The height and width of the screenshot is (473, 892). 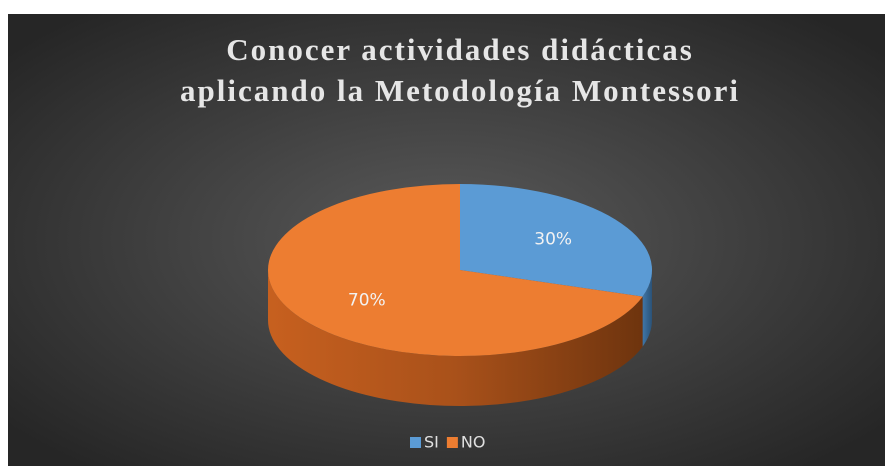 I want to click on data-label: 30%, so click(x=553, y=240).